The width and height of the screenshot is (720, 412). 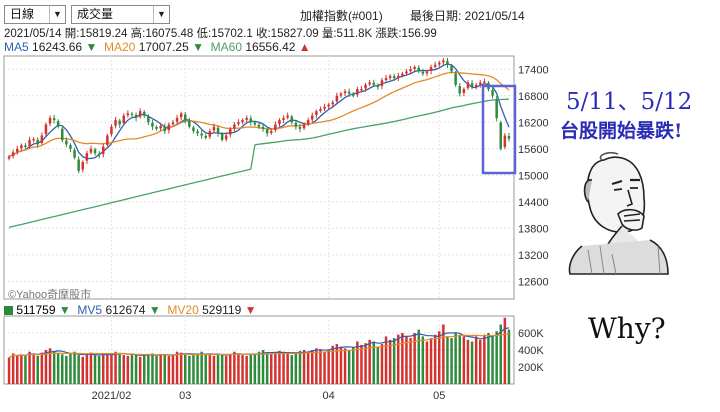 What do you see at coordinates (531, 368) in the screenshot?
I see `volume-tick-label: 200K` at bounding box center [531, 368].